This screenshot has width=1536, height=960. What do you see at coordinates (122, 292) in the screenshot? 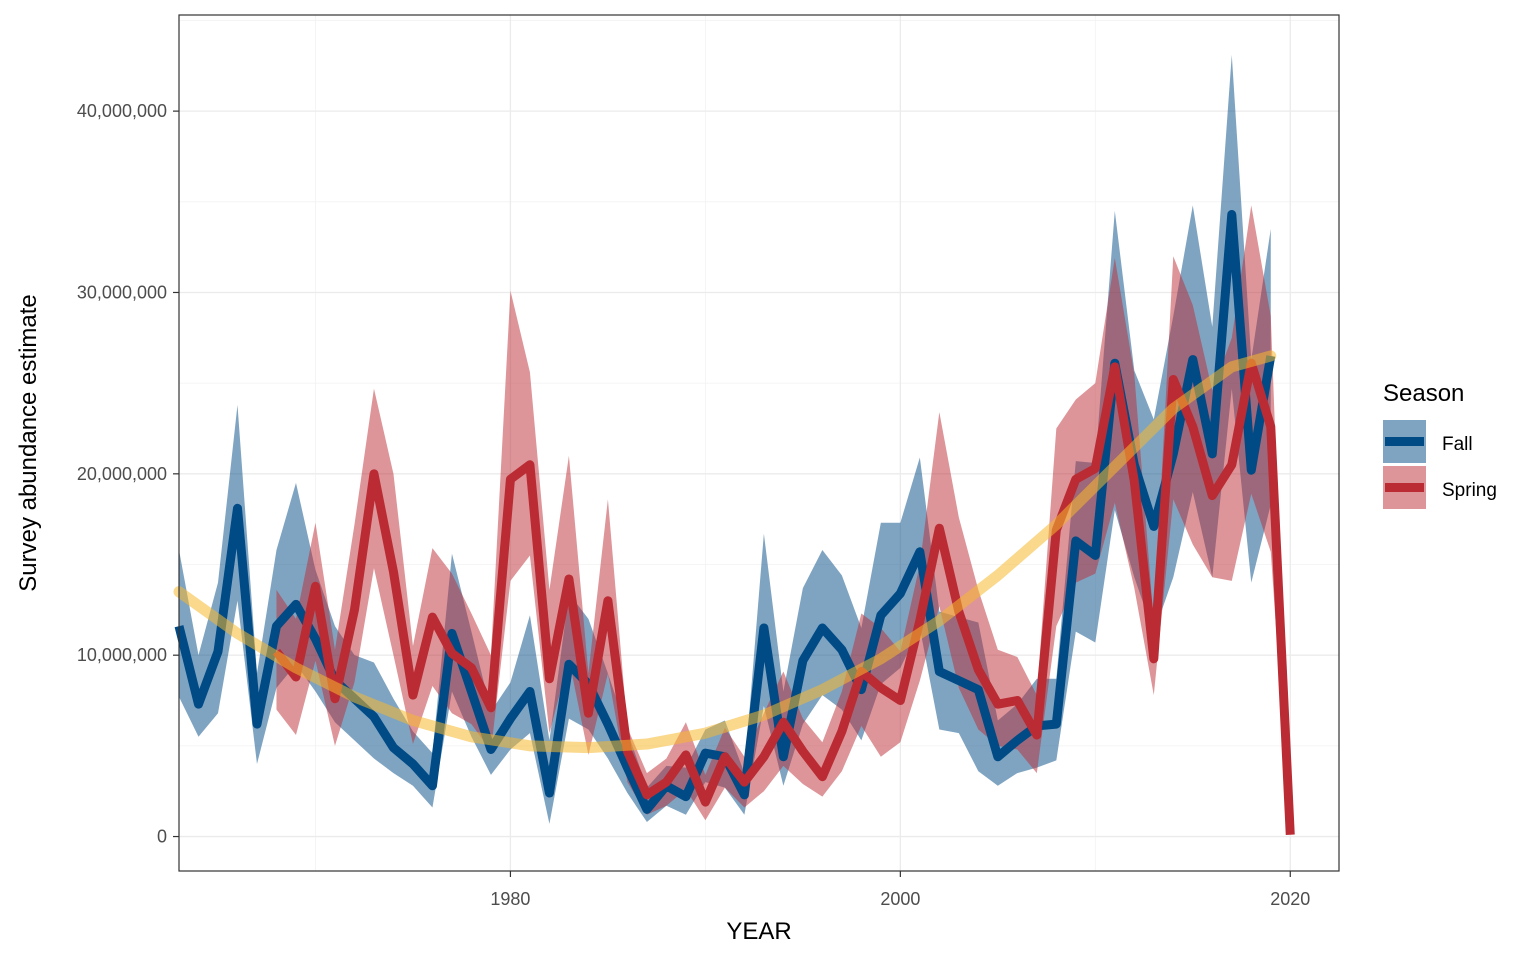
I see `y-tick-label: 30,000,000` at bounding box center [122, 292].